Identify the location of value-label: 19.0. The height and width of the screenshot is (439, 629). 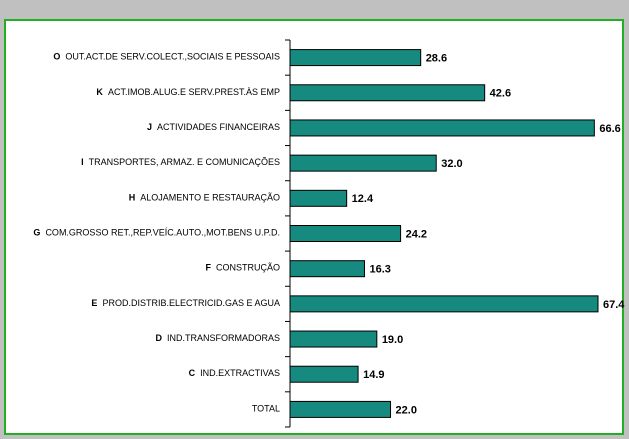
(392, 340).